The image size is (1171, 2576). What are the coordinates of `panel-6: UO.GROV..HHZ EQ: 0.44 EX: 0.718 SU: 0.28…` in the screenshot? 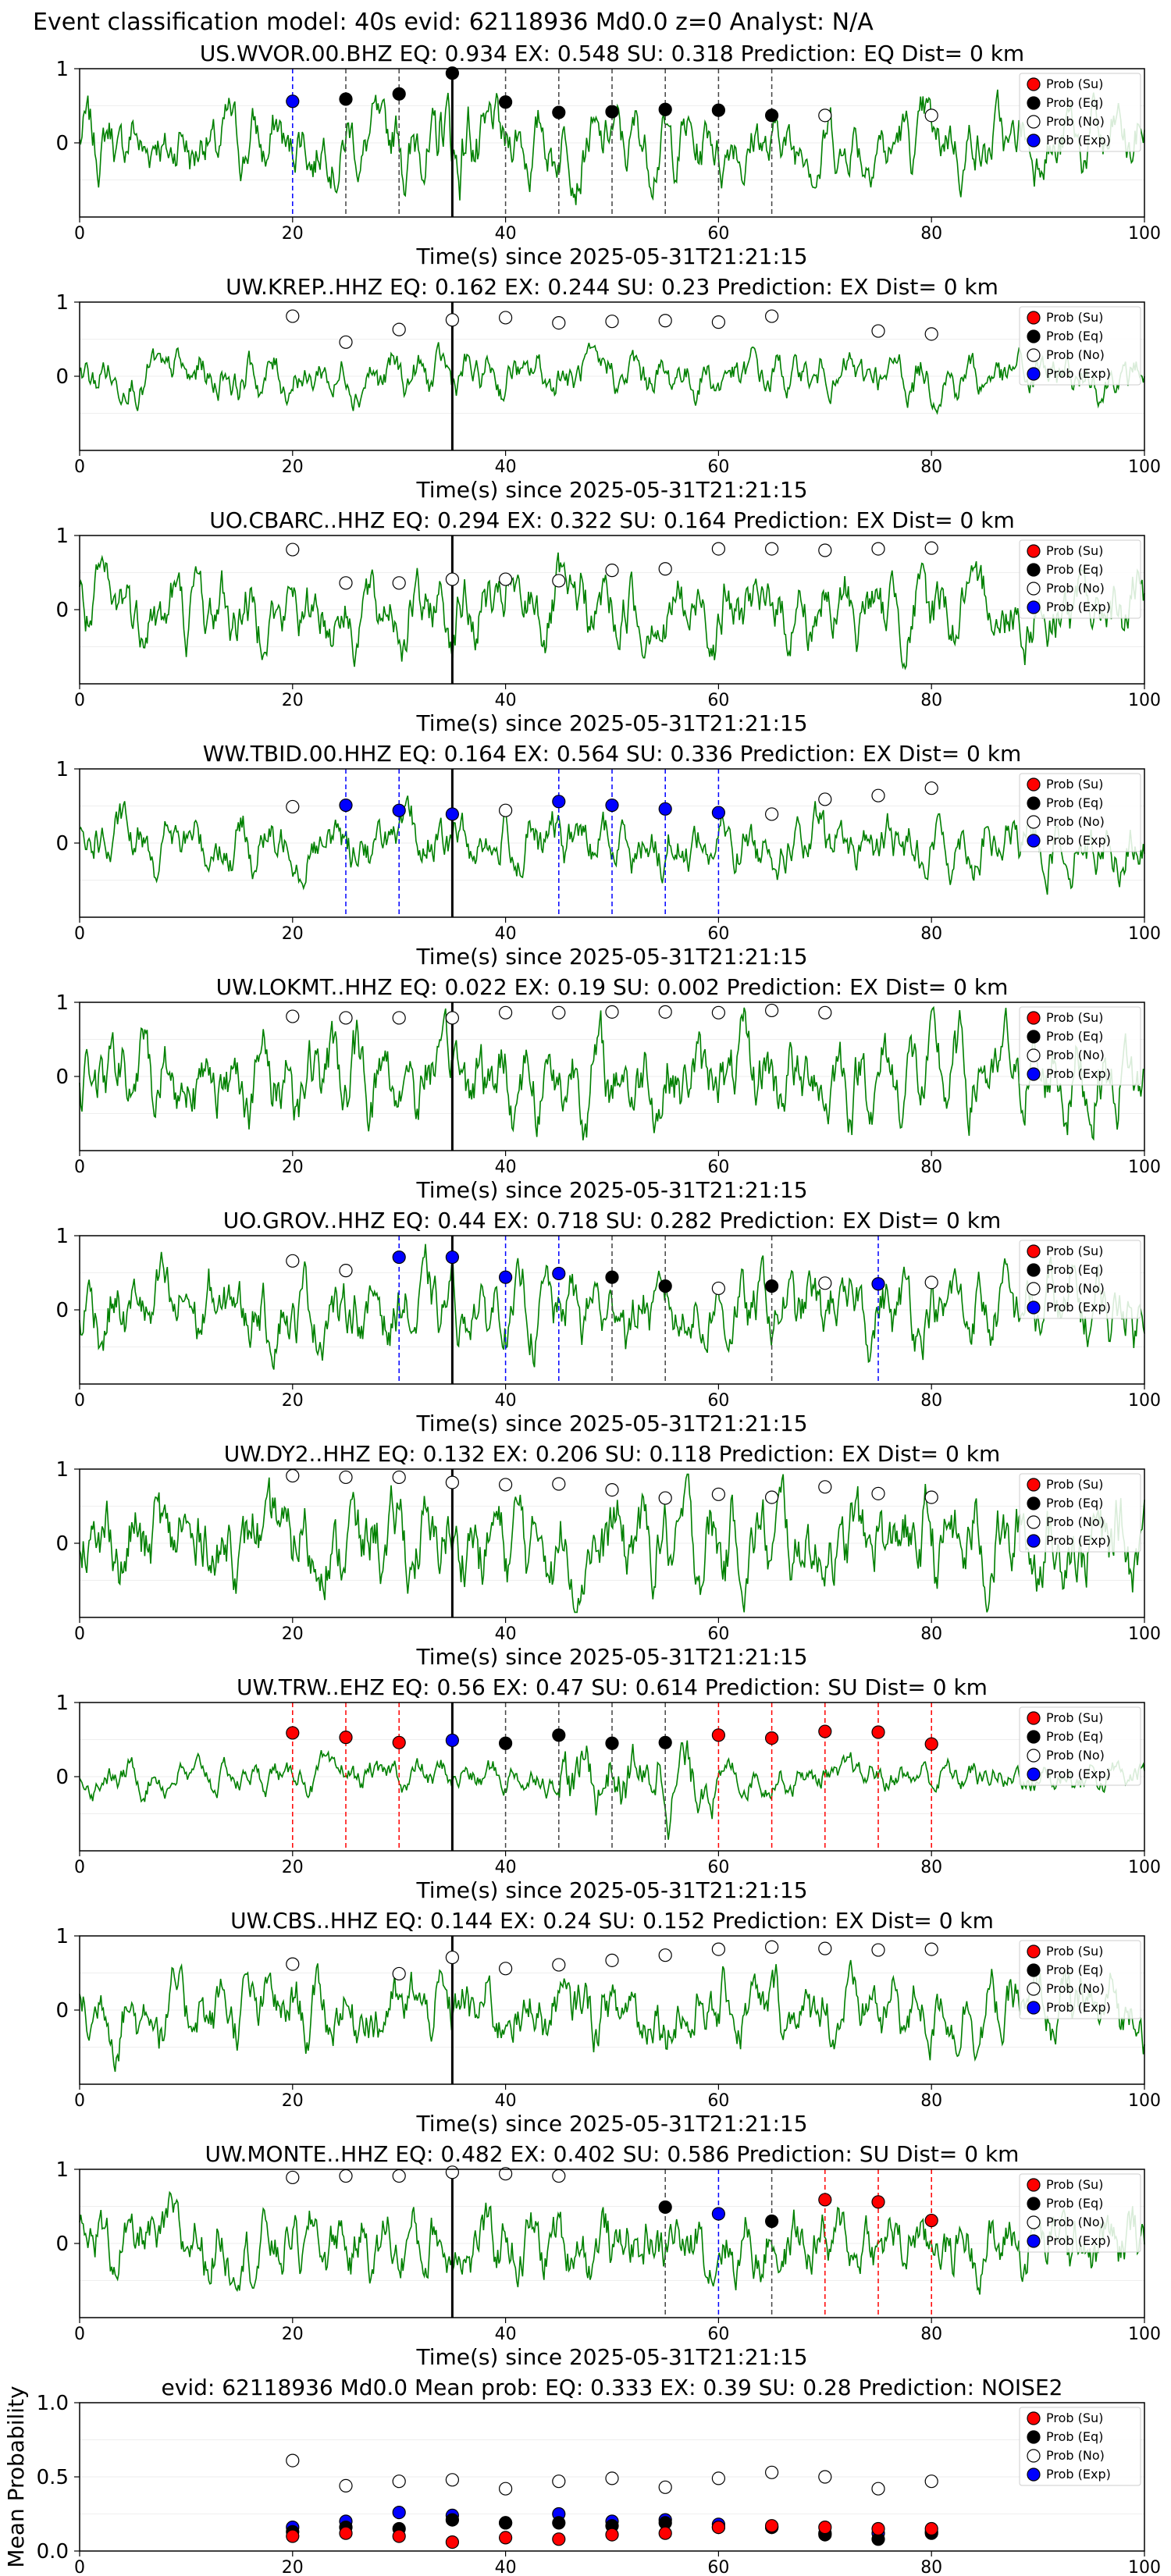 It's located at (608, 1322).